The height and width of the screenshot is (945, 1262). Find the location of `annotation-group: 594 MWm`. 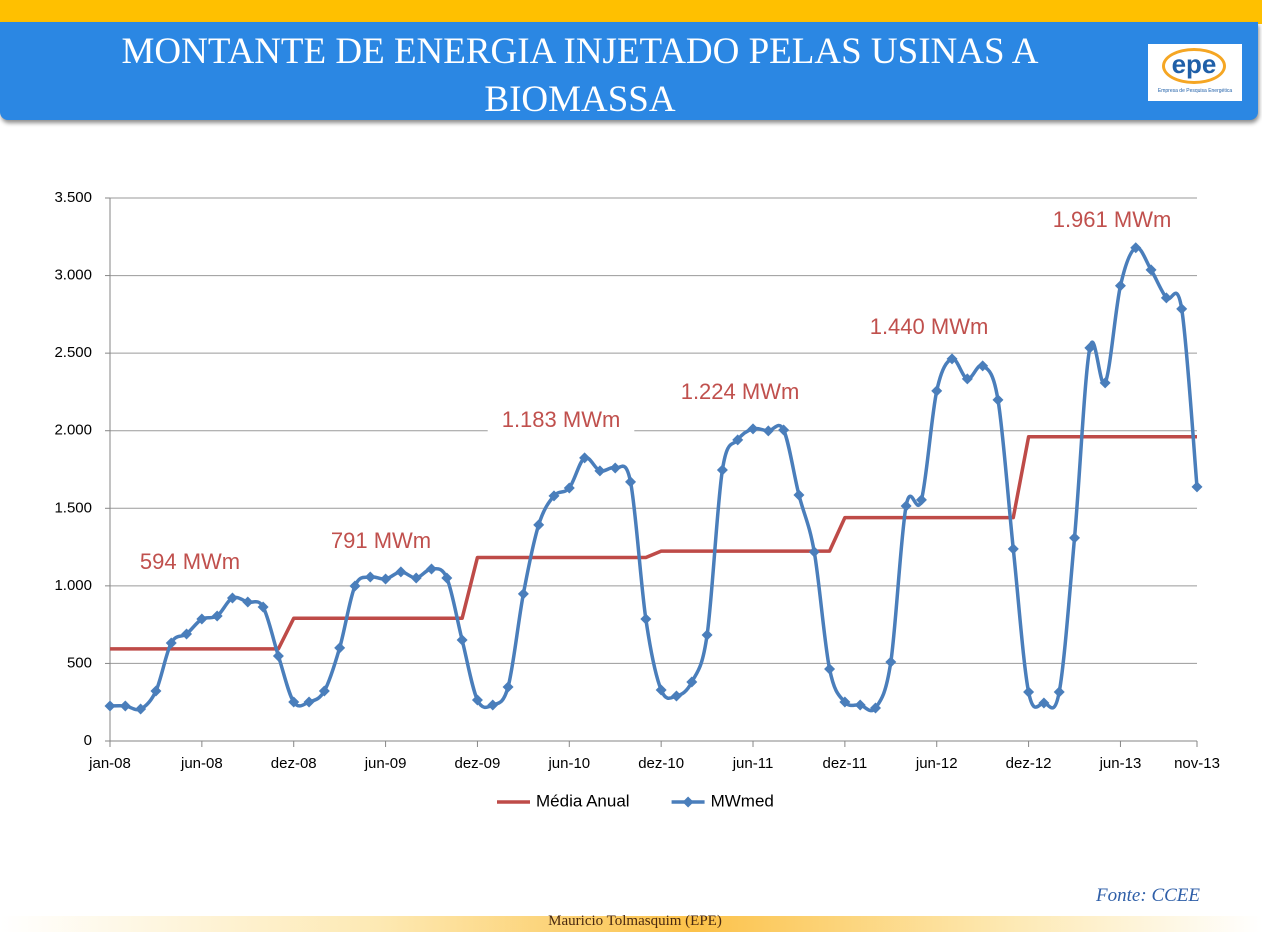

annotation-group: 594 MWm is located at coordinates (190, 561).